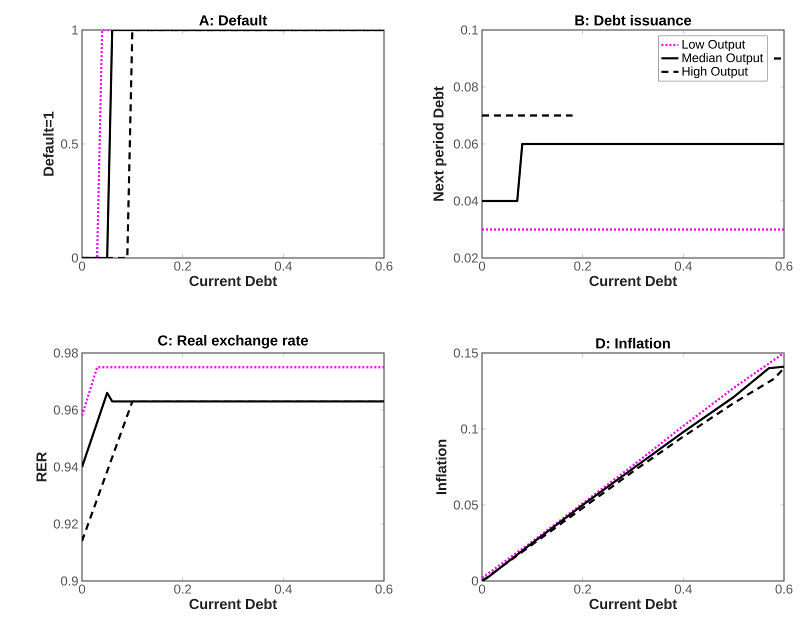  Describe the element at coordinates (439, 143) in the screenshot. I see `y-axis-title: Next period Debt` at that location.